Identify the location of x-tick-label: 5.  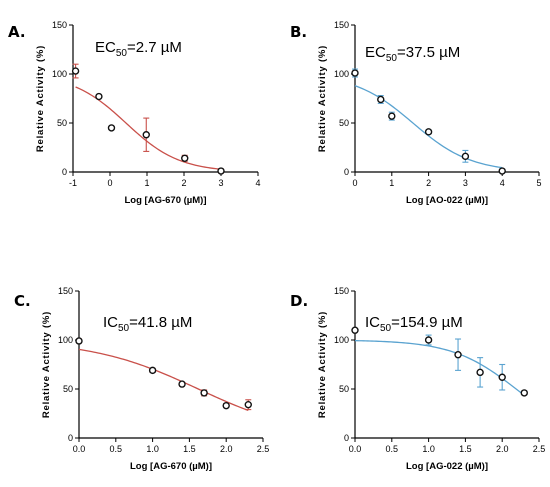
(538, 183).